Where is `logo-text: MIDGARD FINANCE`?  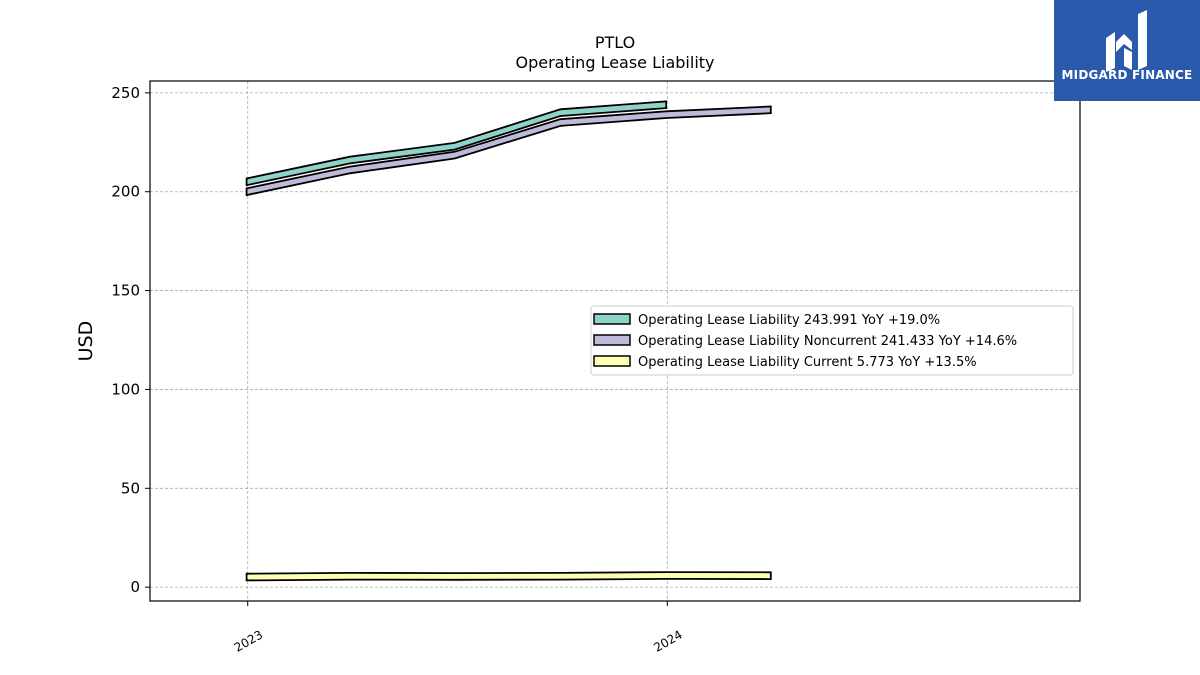
logo-text: MIDGARD FINANCE is located at coordinates (1127, 75).